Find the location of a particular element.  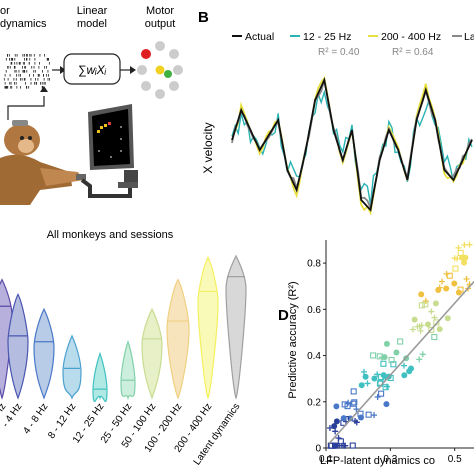

r2-12-25: R² = 0.40 is located at coordinates (339, 52).